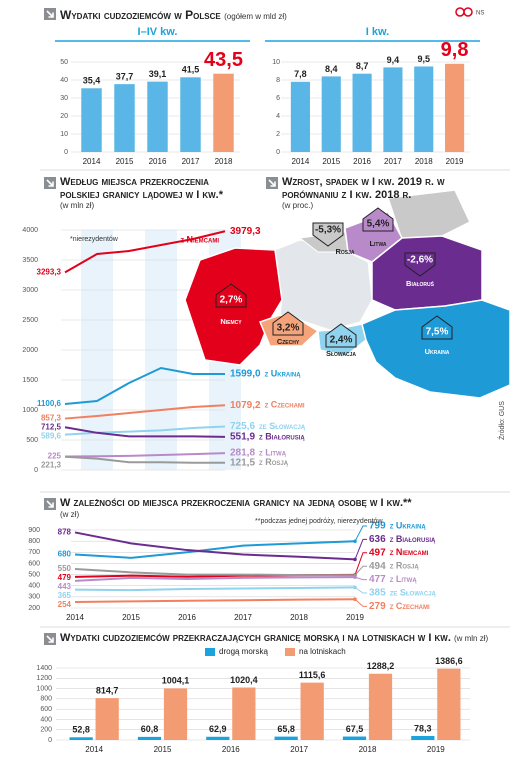 The image size is (518, 760). What do you see at coordinates (420, 283) in the screenshot?
I see `region-name: Białoruś` at bounding box center [420, 283].